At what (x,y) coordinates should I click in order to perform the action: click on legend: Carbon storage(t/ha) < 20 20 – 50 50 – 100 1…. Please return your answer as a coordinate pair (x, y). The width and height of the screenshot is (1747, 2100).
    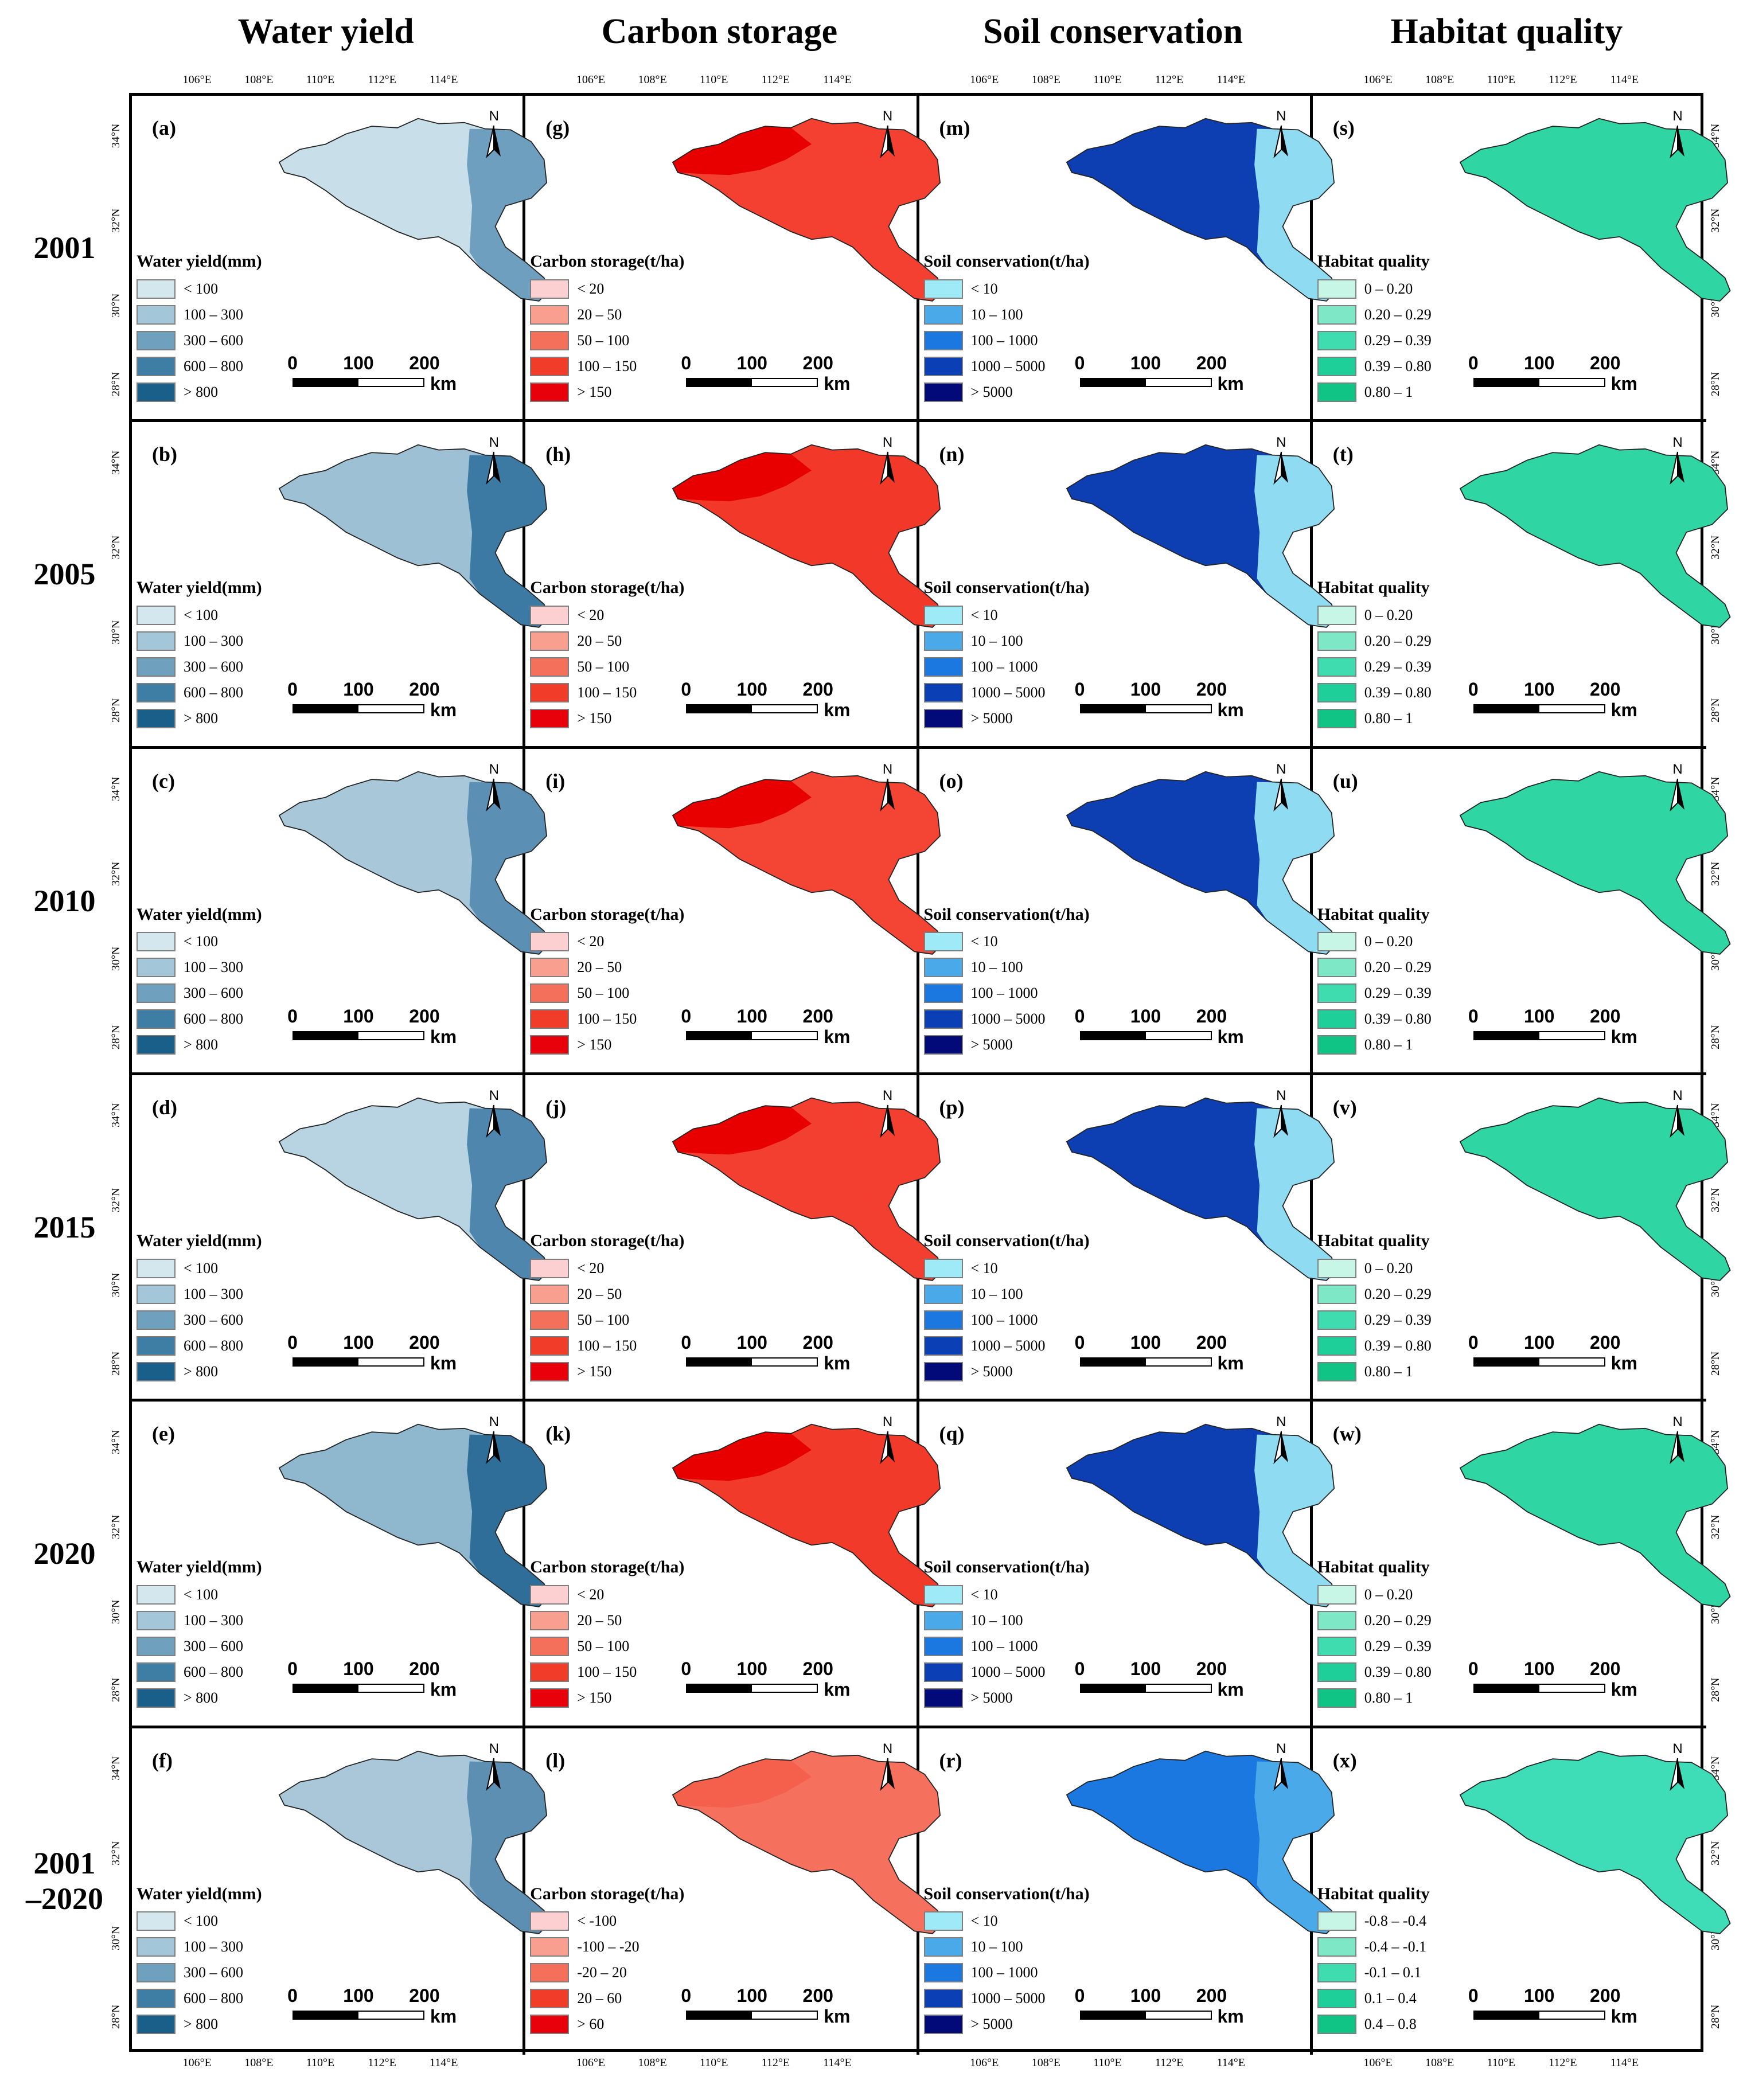
    Looking at the image, I should click on (607, 1634).